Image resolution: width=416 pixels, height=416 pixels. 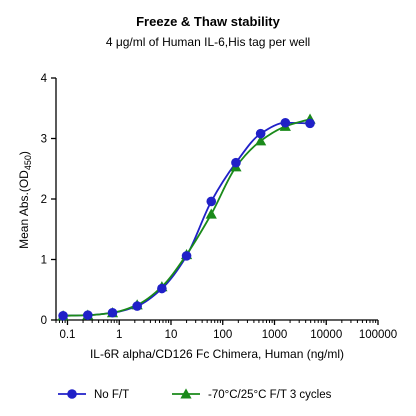 What do you see at coordinates (72, 394) in the screenshot?
I see `legend-circle-marker` at bounding box center [72, 394].